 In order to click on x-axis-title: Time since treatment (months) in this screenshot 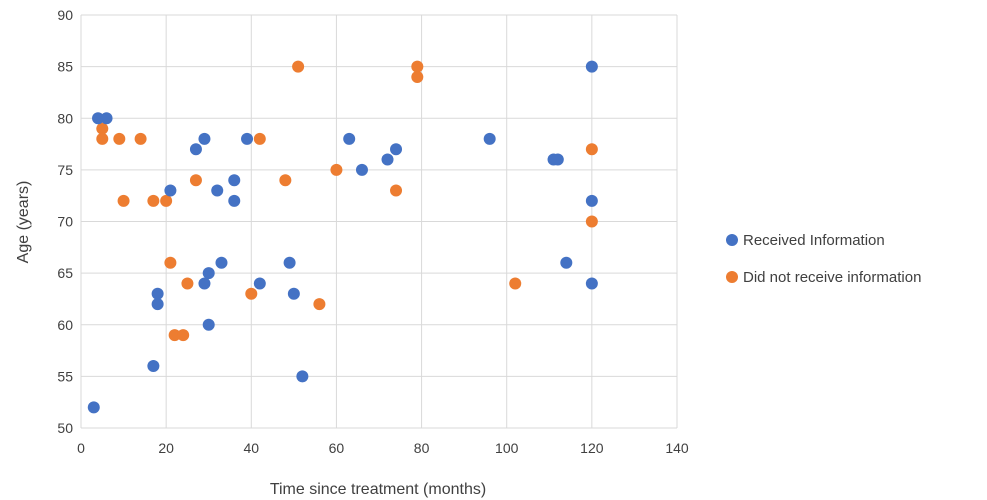, I will do `click(378, 489)`.